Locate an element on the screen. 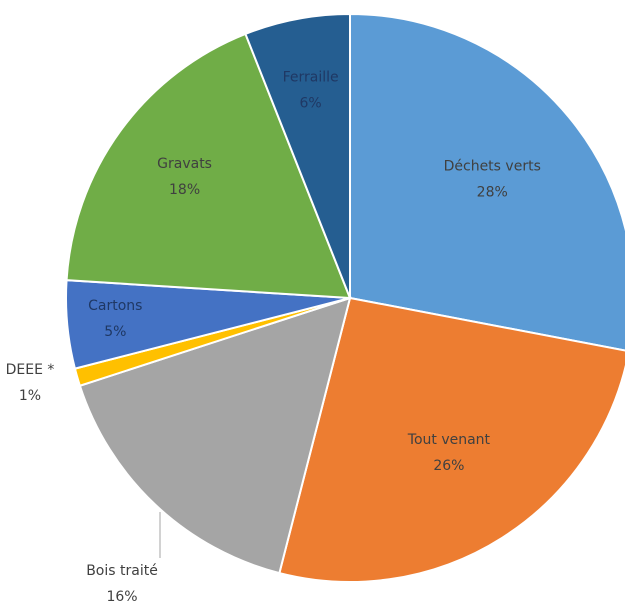  slice-ferraille is located at coordinates (297, 155).